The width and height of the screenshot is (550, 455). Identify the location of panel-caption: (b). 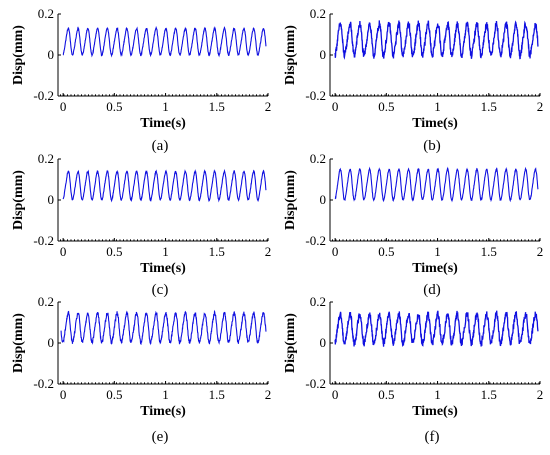
(432, 146).